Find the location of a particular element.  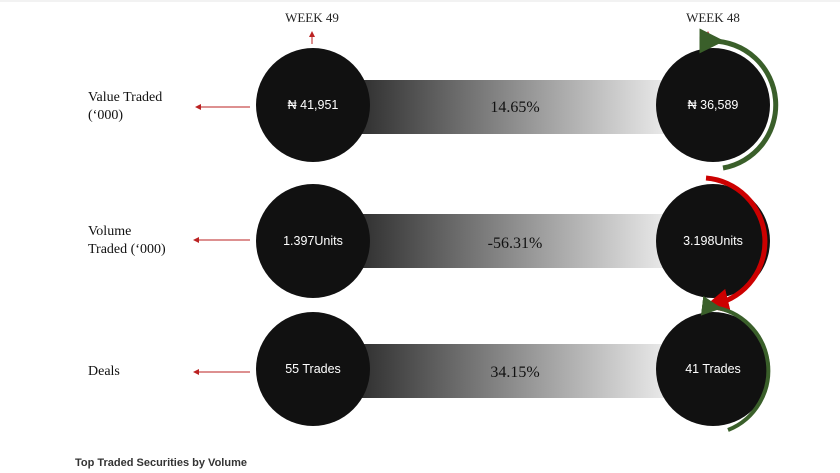

footer: Top Traded Securities by Volume is located at coordinates (161, 463).